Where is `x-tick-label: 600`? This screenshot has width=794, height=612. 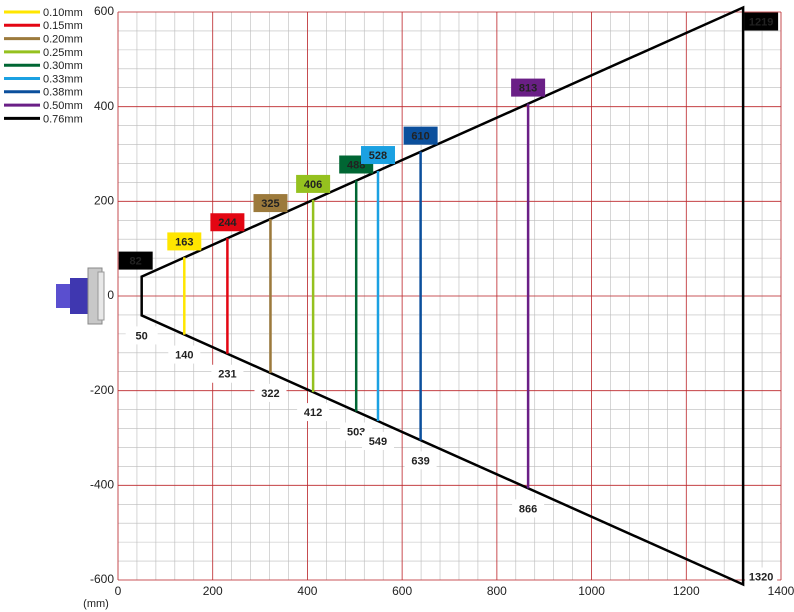
x-tick-label: 600 is located at coordinates (402, 591).